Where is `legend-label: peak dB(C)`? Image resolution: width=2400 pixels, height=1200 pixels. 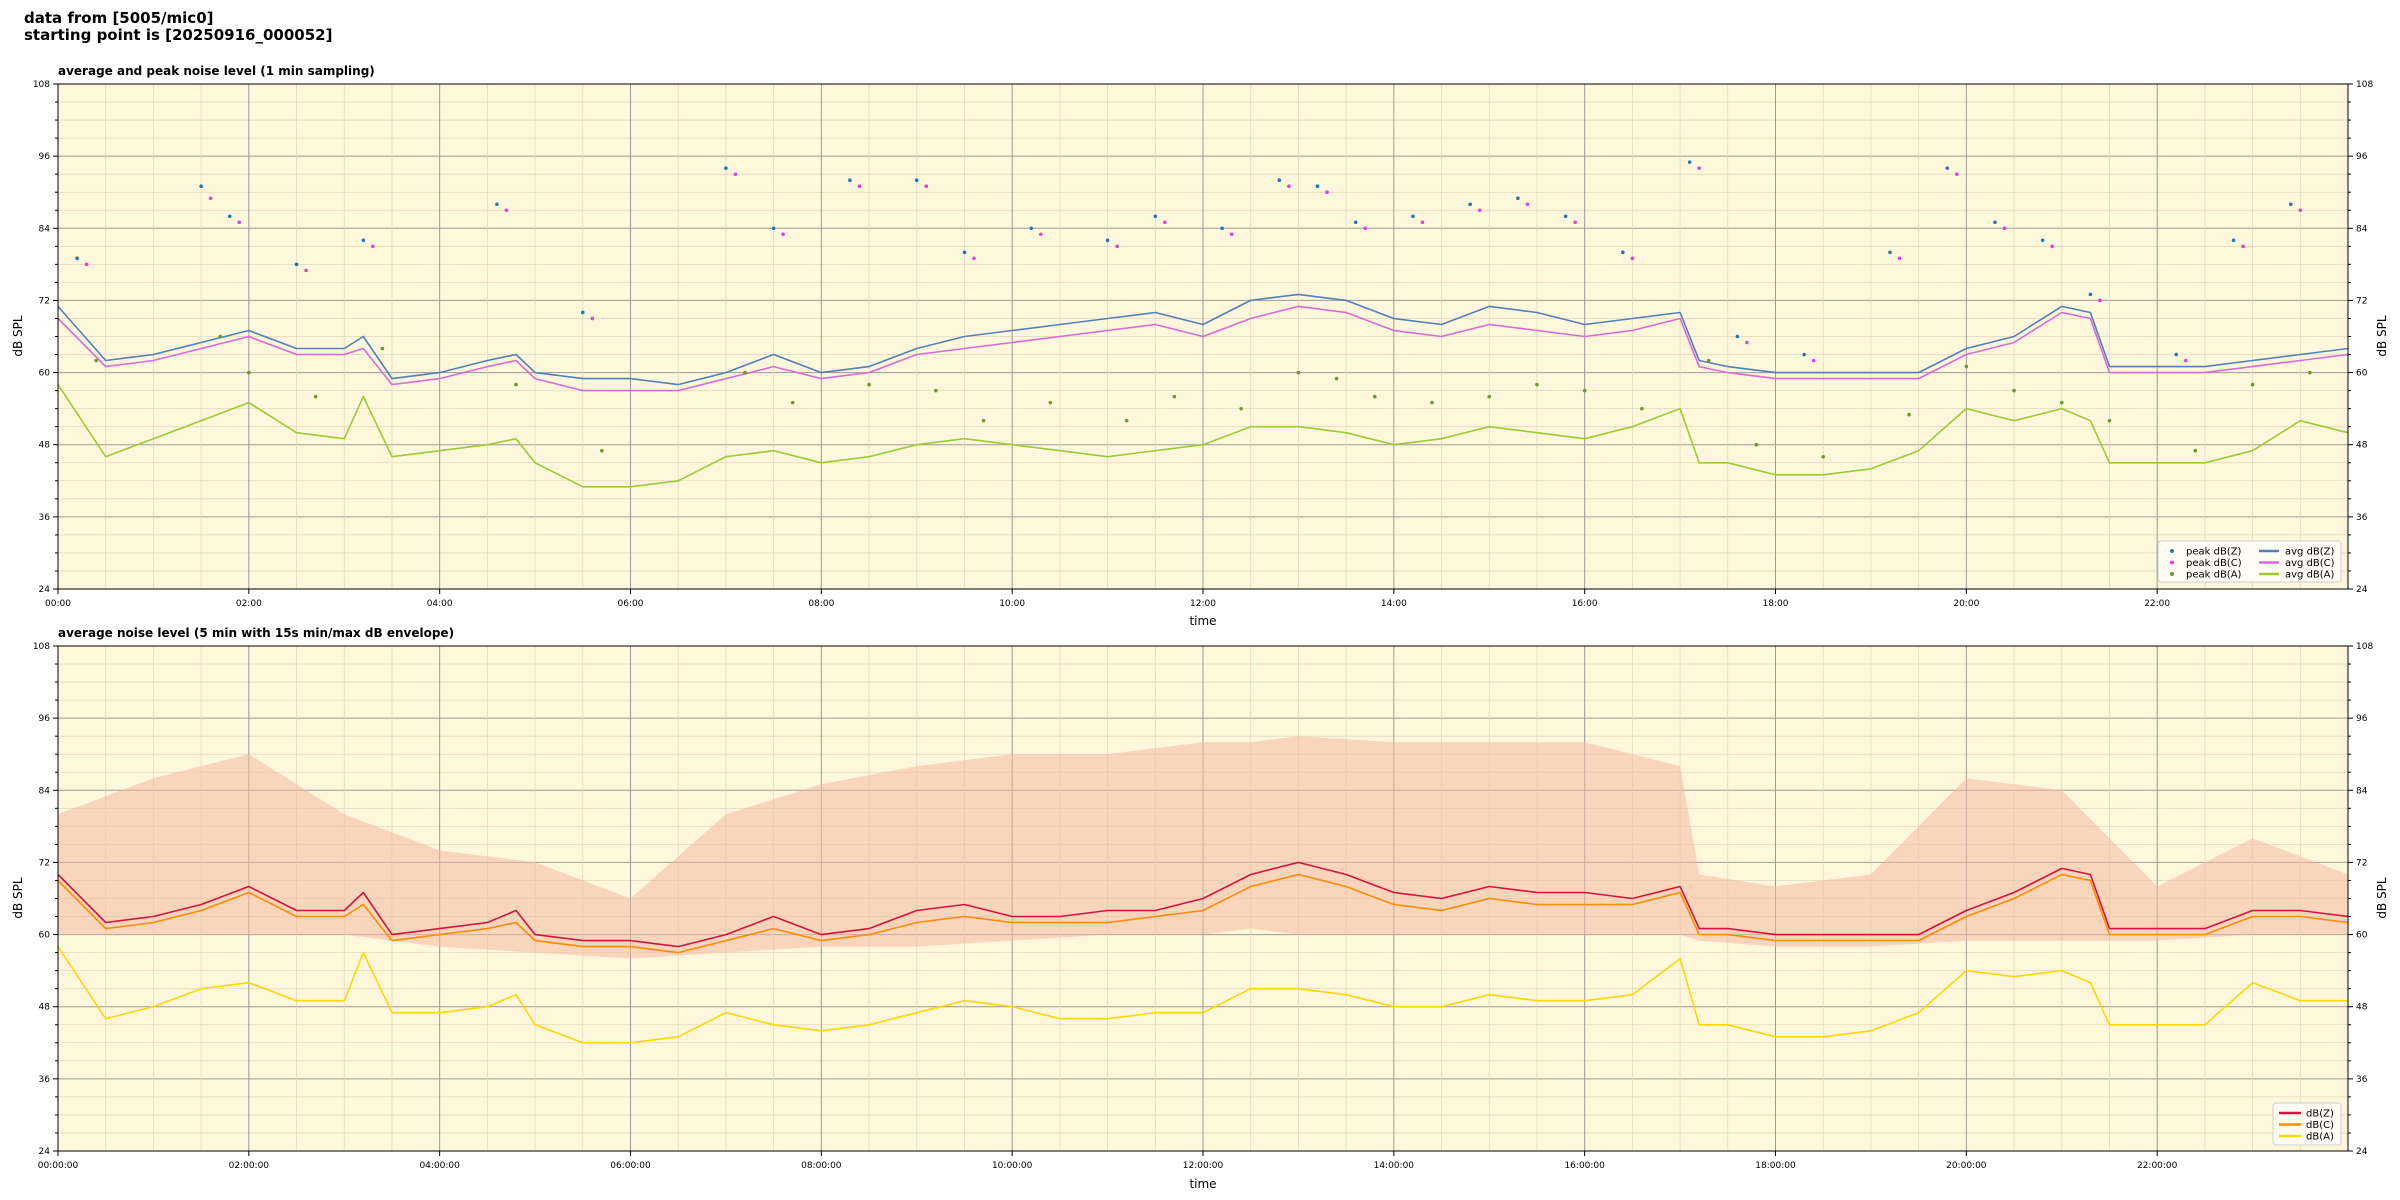 legend-label: peak dB(C) is located at coordinates (2214, 563).